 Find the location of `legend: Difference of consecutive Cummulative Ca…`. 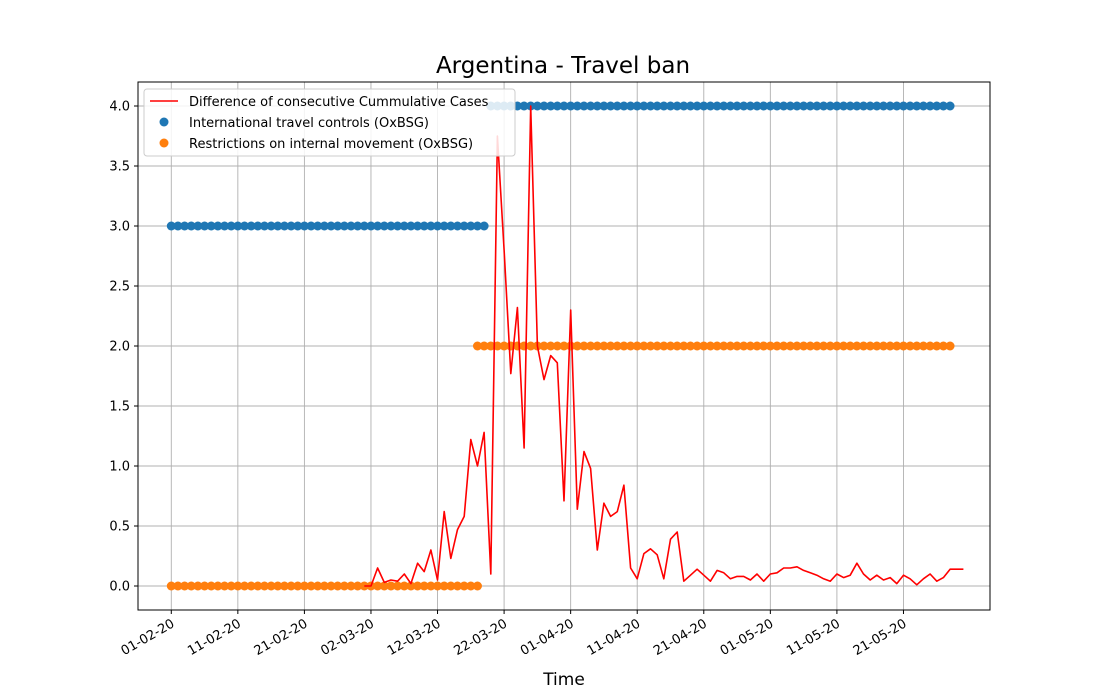

legend: Difference of consecutive Cummulative Ca… is located at coordinates (329, 122).